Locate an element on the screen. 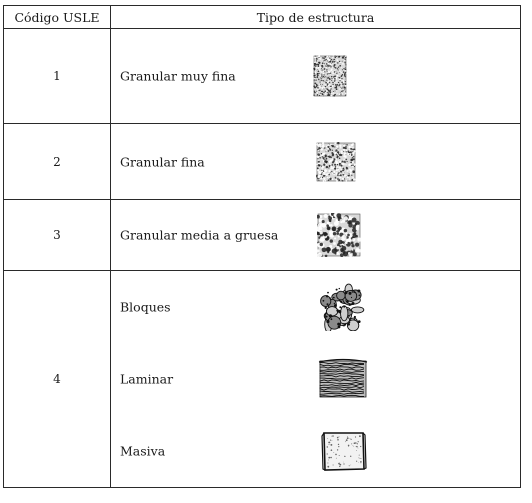 This screenshot has height=503, width=532. table-row: 3 Granular media a gruesa is located at coordinates (262, 235).